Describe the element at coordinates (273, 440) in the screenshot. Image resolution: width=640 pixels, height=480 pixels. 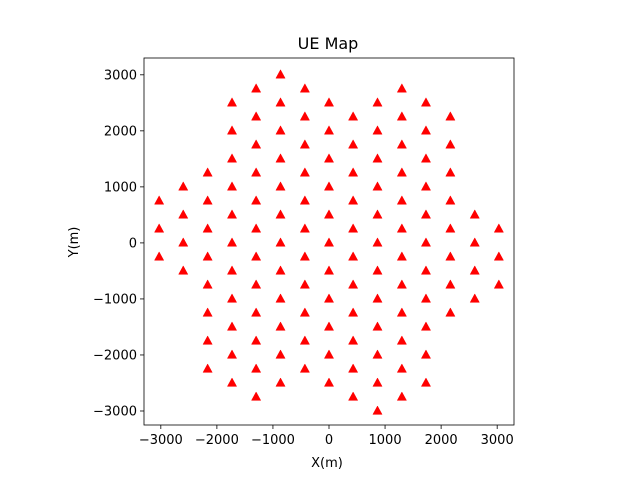
I see `x-tick-label: −1000` at that location.